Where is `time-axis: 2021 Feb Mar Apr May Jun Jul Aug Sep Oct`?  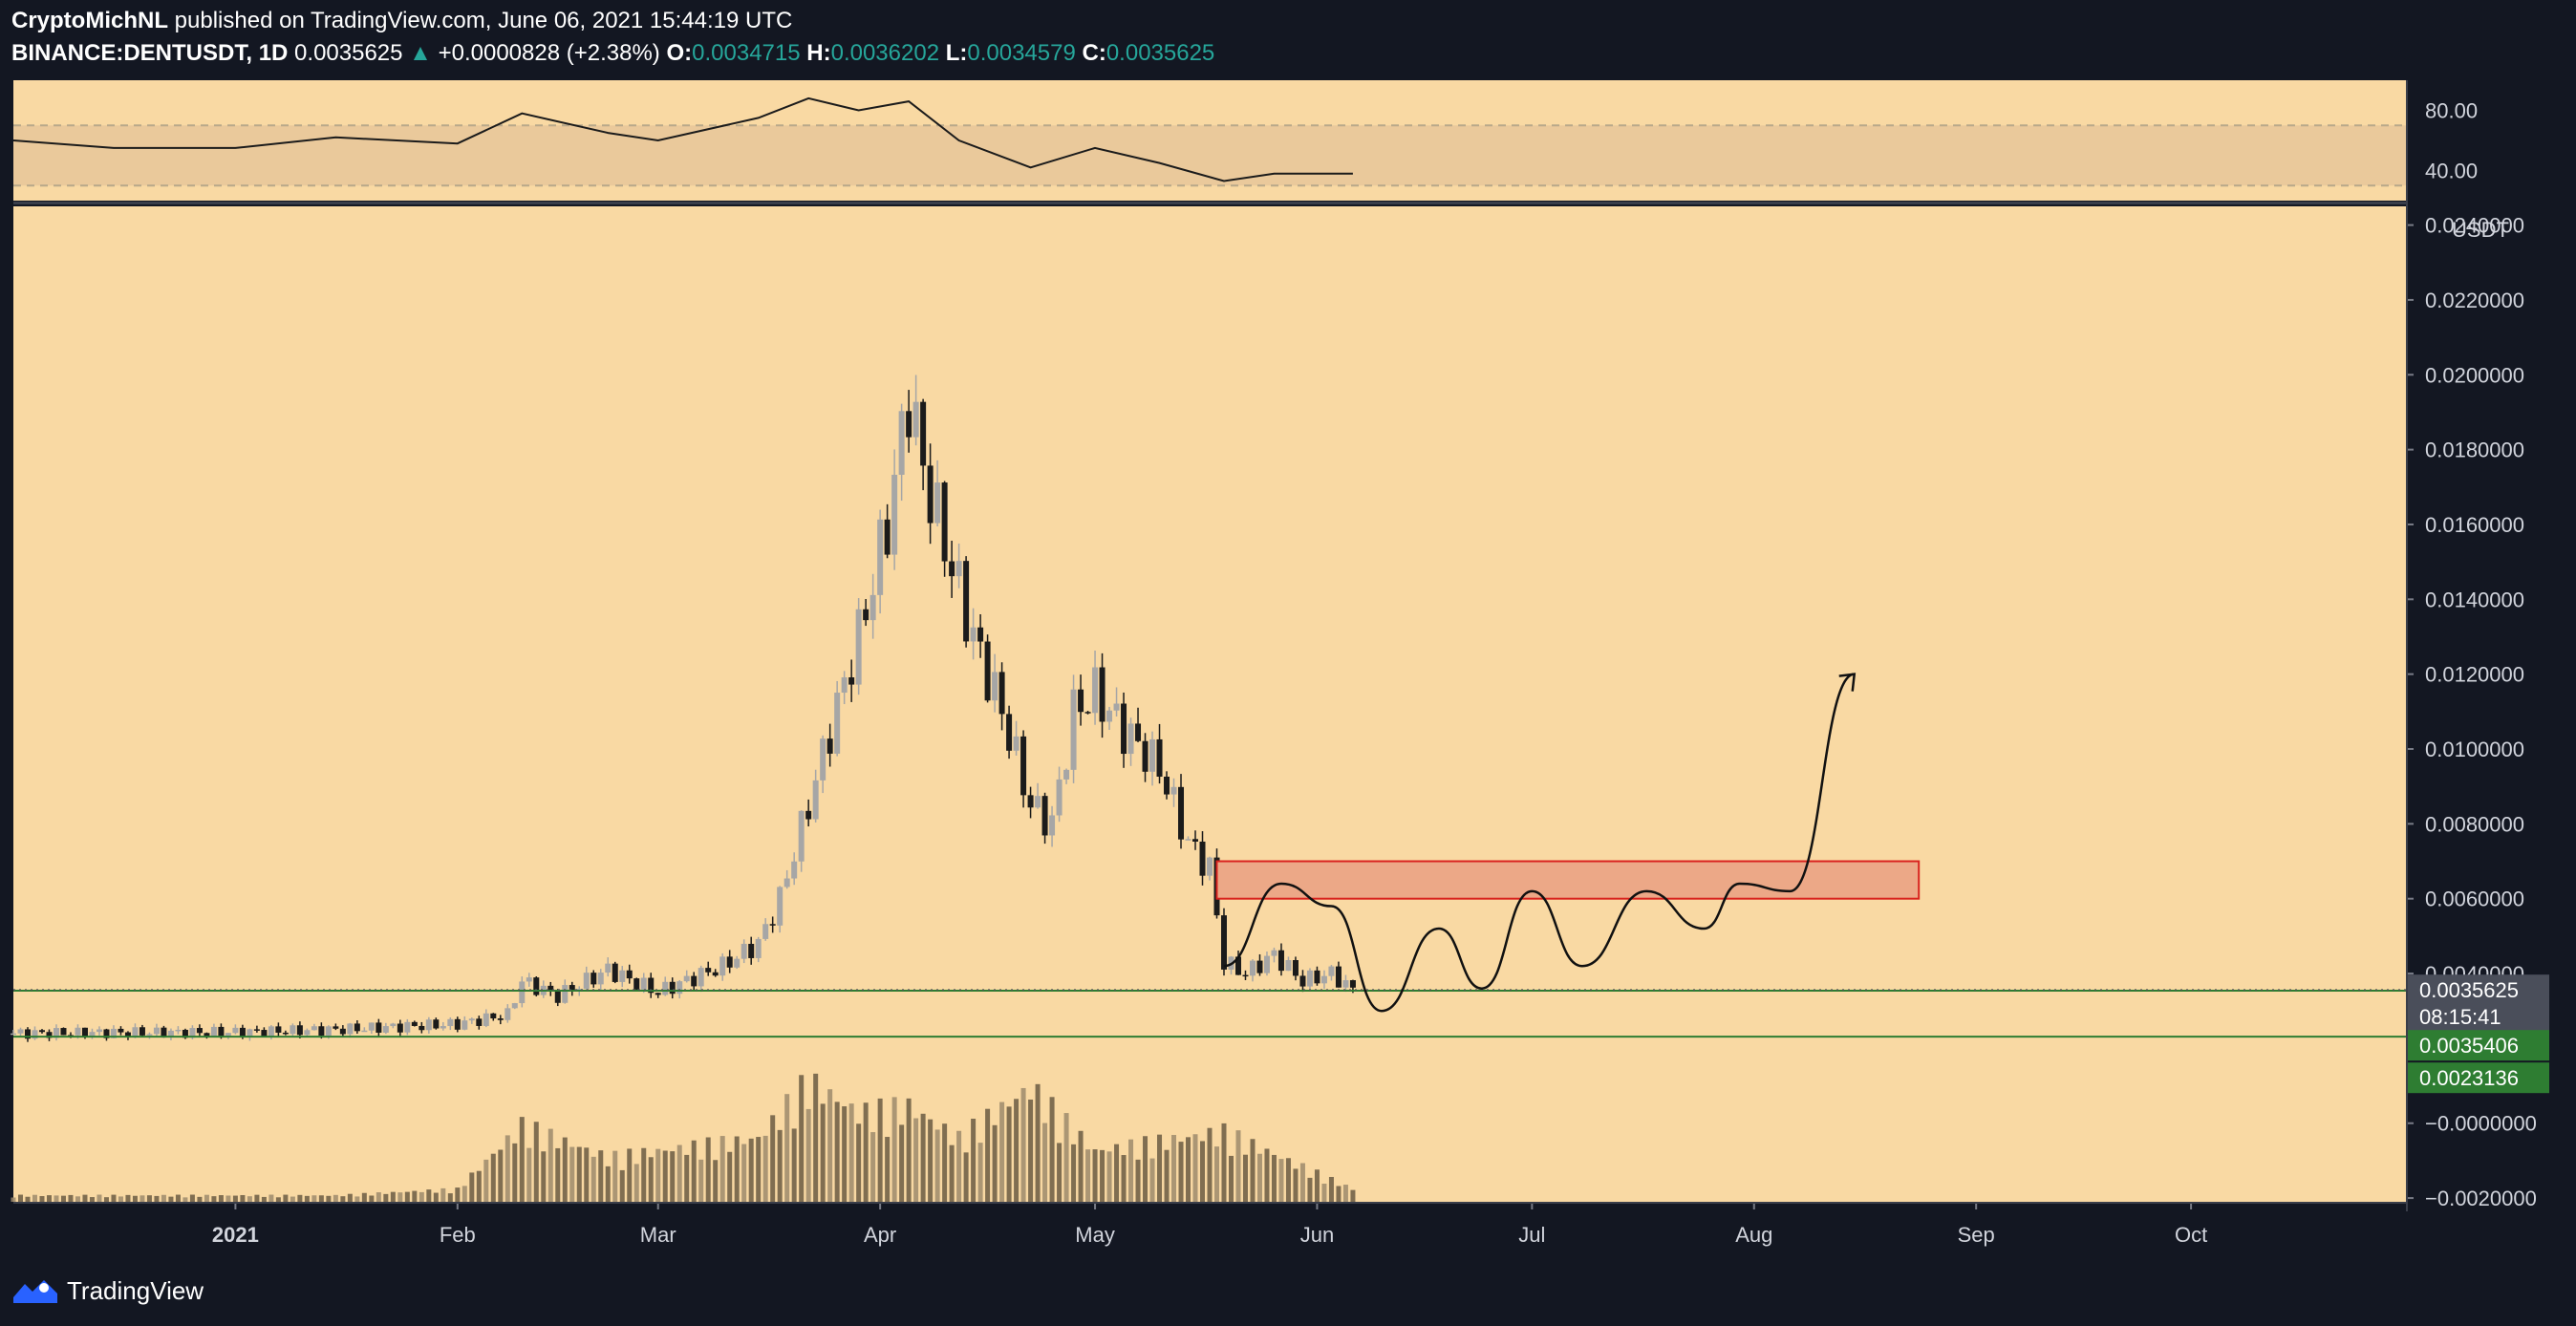 time-axis: 2021 Feb Mar Apr May Jun Jul Aug Sep Oct is located at coordinates (1209, 1225).